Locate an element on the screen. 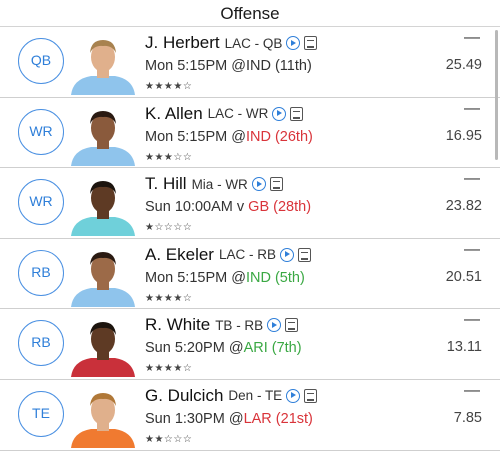  game-info: Mon 5:15PM @IND (11th) is located at coordinates (228, 66).